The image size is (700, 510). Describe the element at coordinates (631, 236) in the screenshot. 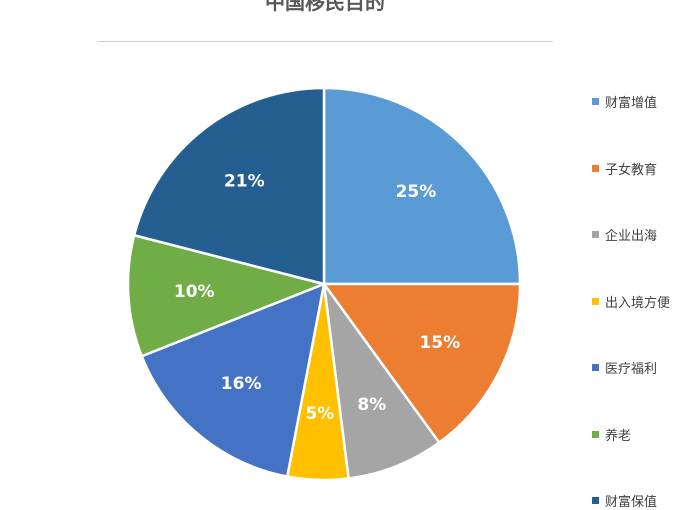

I see `legend-label-2: 企业出海` at that location.